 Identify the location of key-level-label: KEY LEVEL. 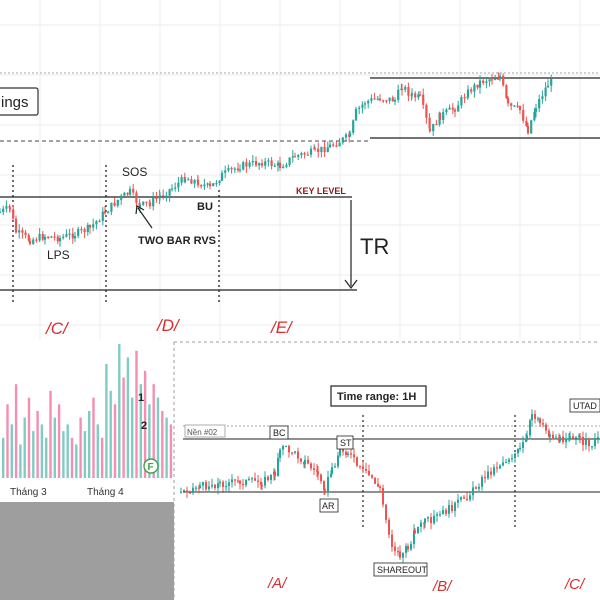
(321, 191).